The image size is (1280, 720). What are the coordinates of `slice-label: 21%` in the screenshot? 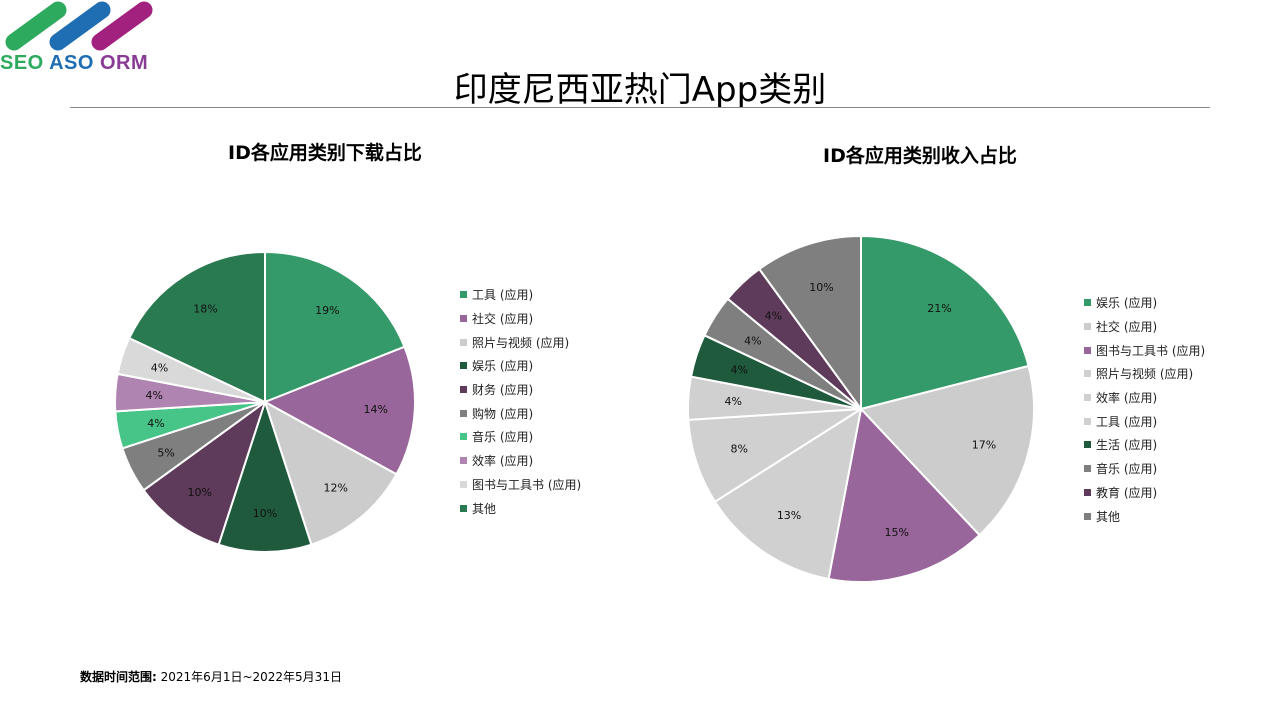 It's located at (939, 308).